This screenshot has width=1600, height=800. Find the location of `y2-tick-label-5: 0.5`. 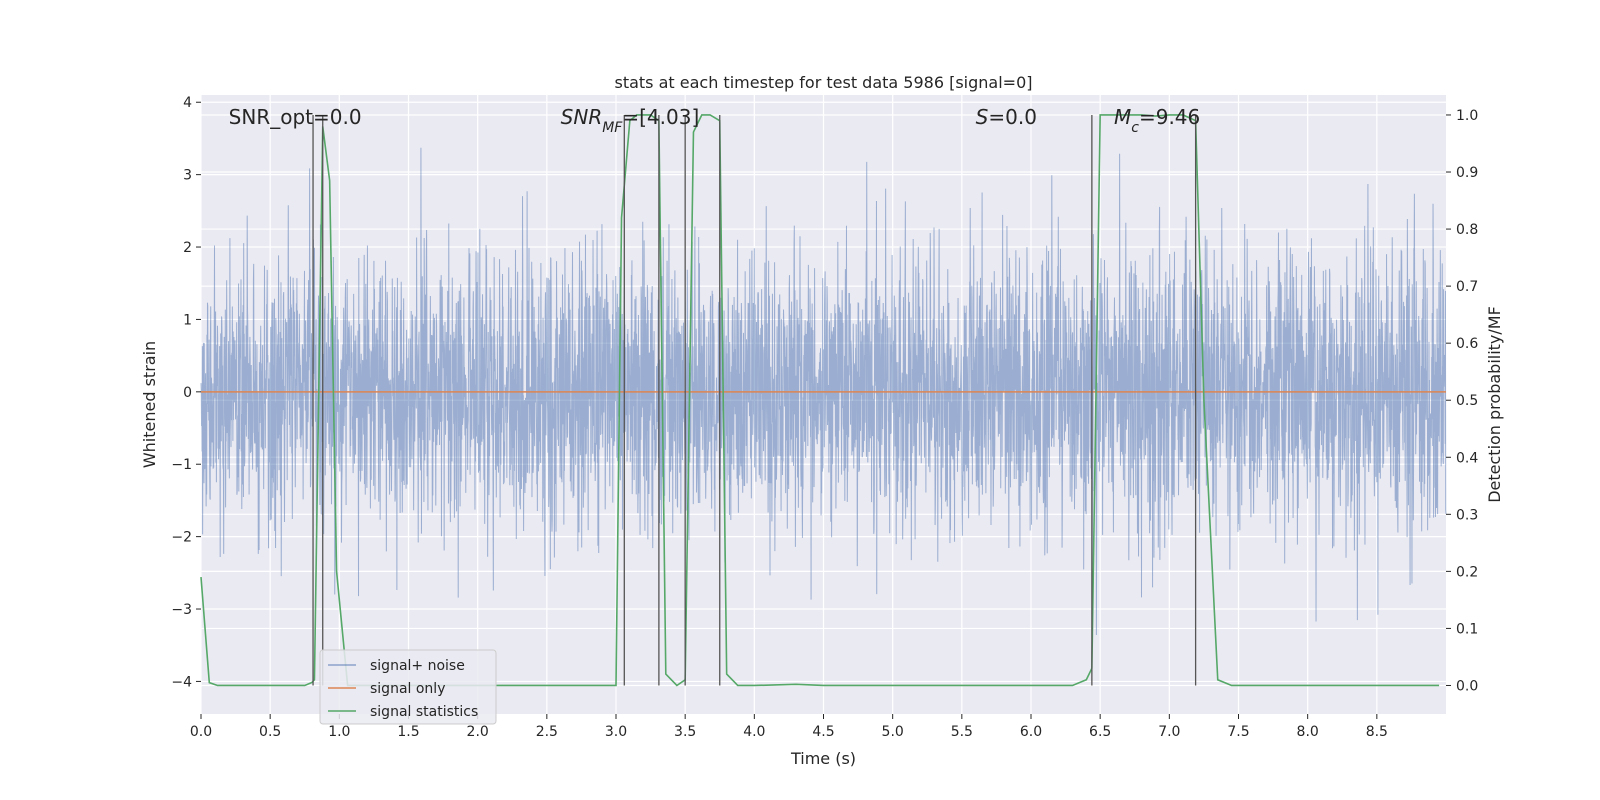

y2-tick-label-5: 0.5 is located at coordinates (1467, 401).